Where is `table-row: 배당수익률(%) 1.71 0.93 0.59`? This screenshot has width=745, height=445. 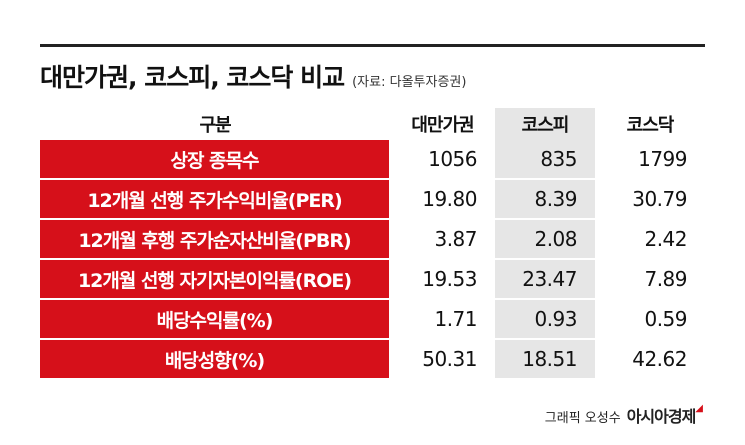
table-row: 배당수익률(%) 1.71 0.93 0.59 is located at coordinates (372, 319).